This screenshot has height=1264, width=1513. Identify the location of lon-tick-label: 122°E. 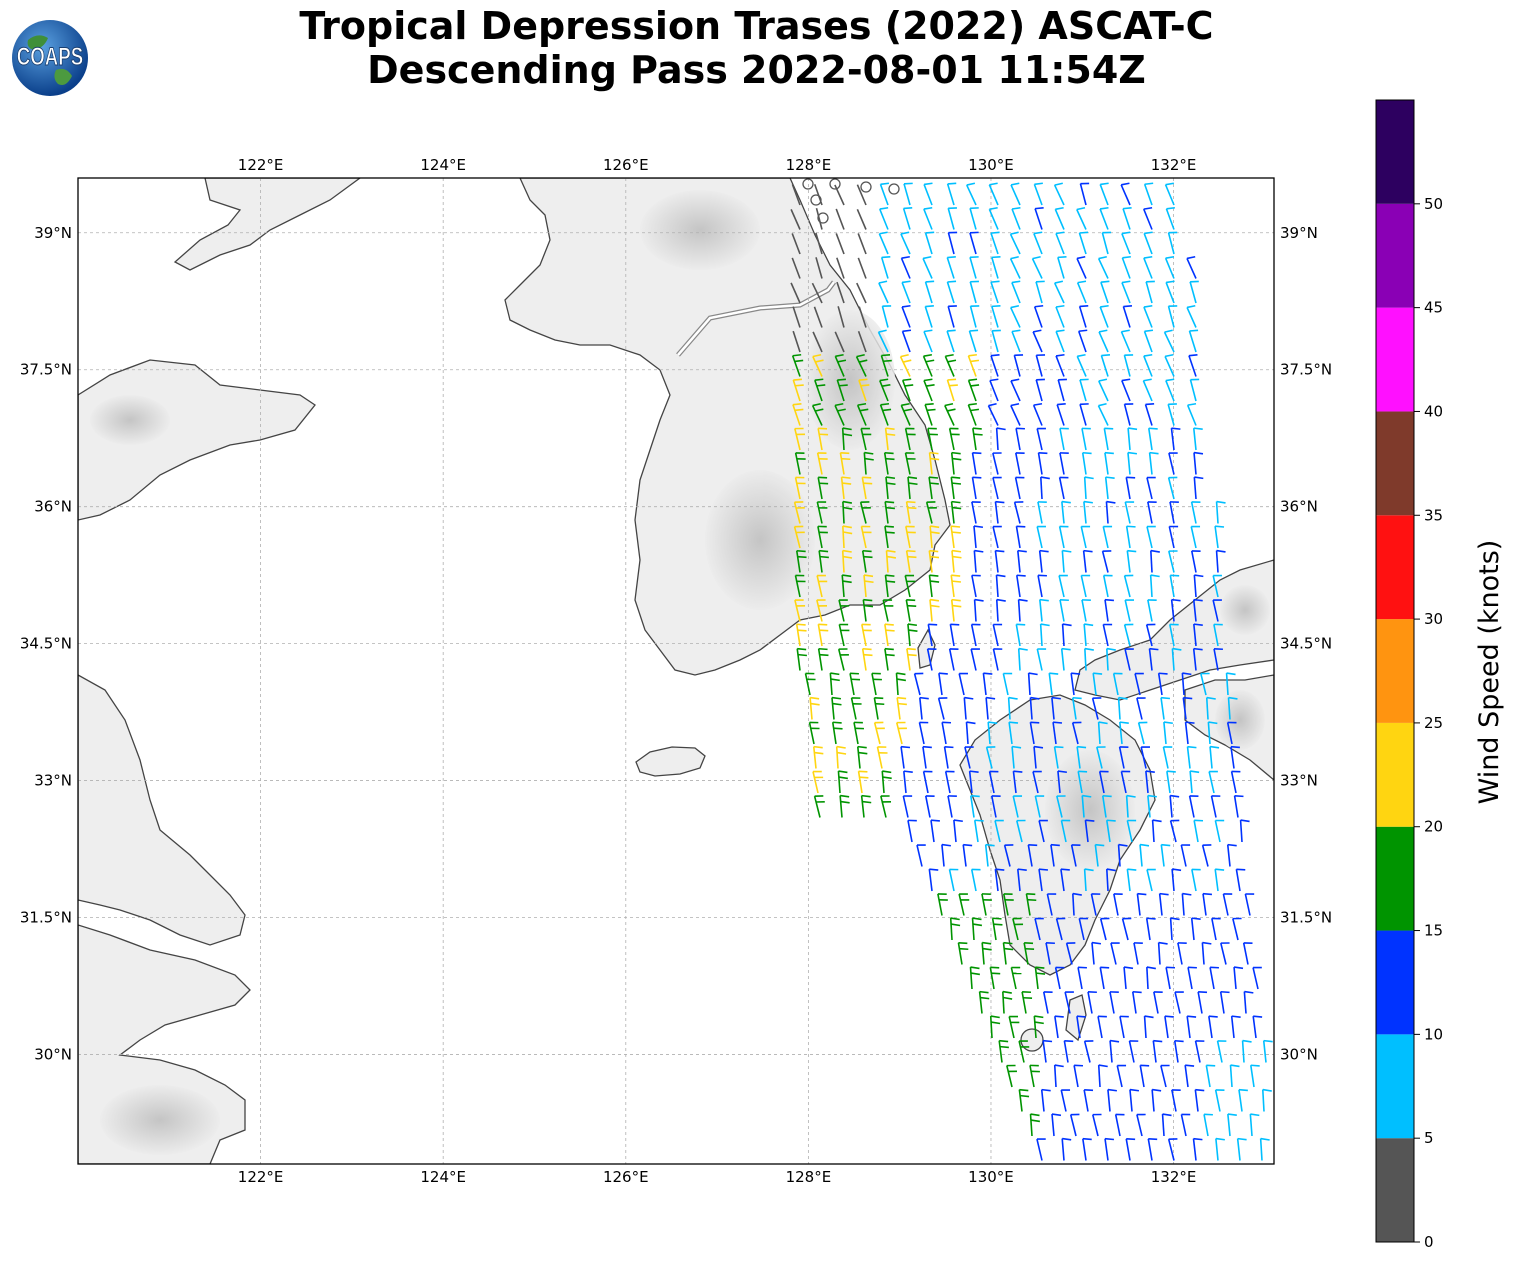
(261, 1177).